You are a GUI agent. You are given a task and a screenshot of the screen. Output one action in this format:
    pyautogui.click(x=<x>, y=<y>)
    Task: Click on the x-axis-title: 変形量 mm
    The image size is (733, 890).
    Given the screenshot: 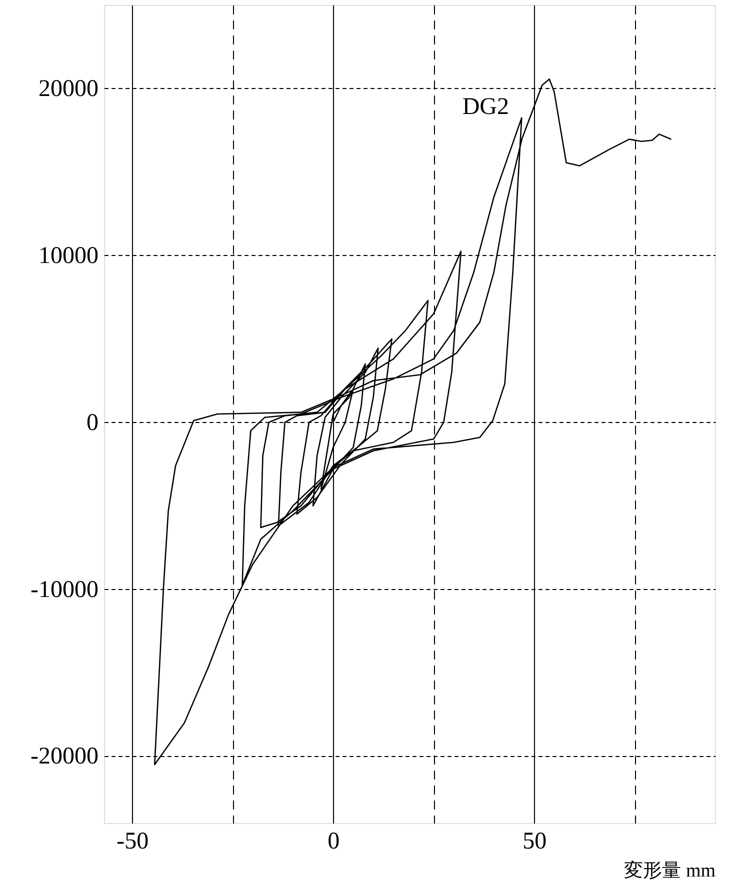 What is the action you would take?
    pyautogui.click(x=670, y=871)
    